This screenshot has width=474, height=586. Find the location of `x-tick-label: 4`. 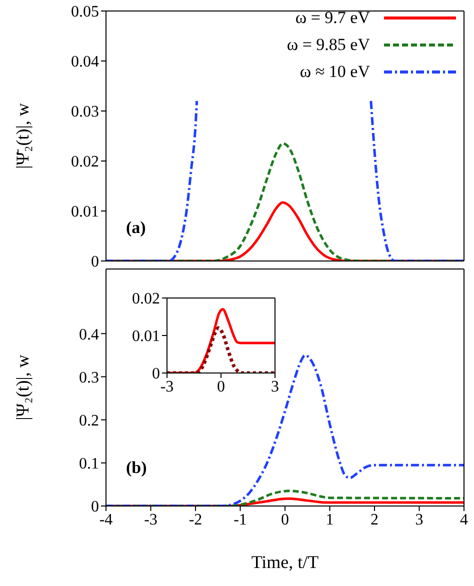

x-tick-label: 4 is located at coordinates (464, 519).